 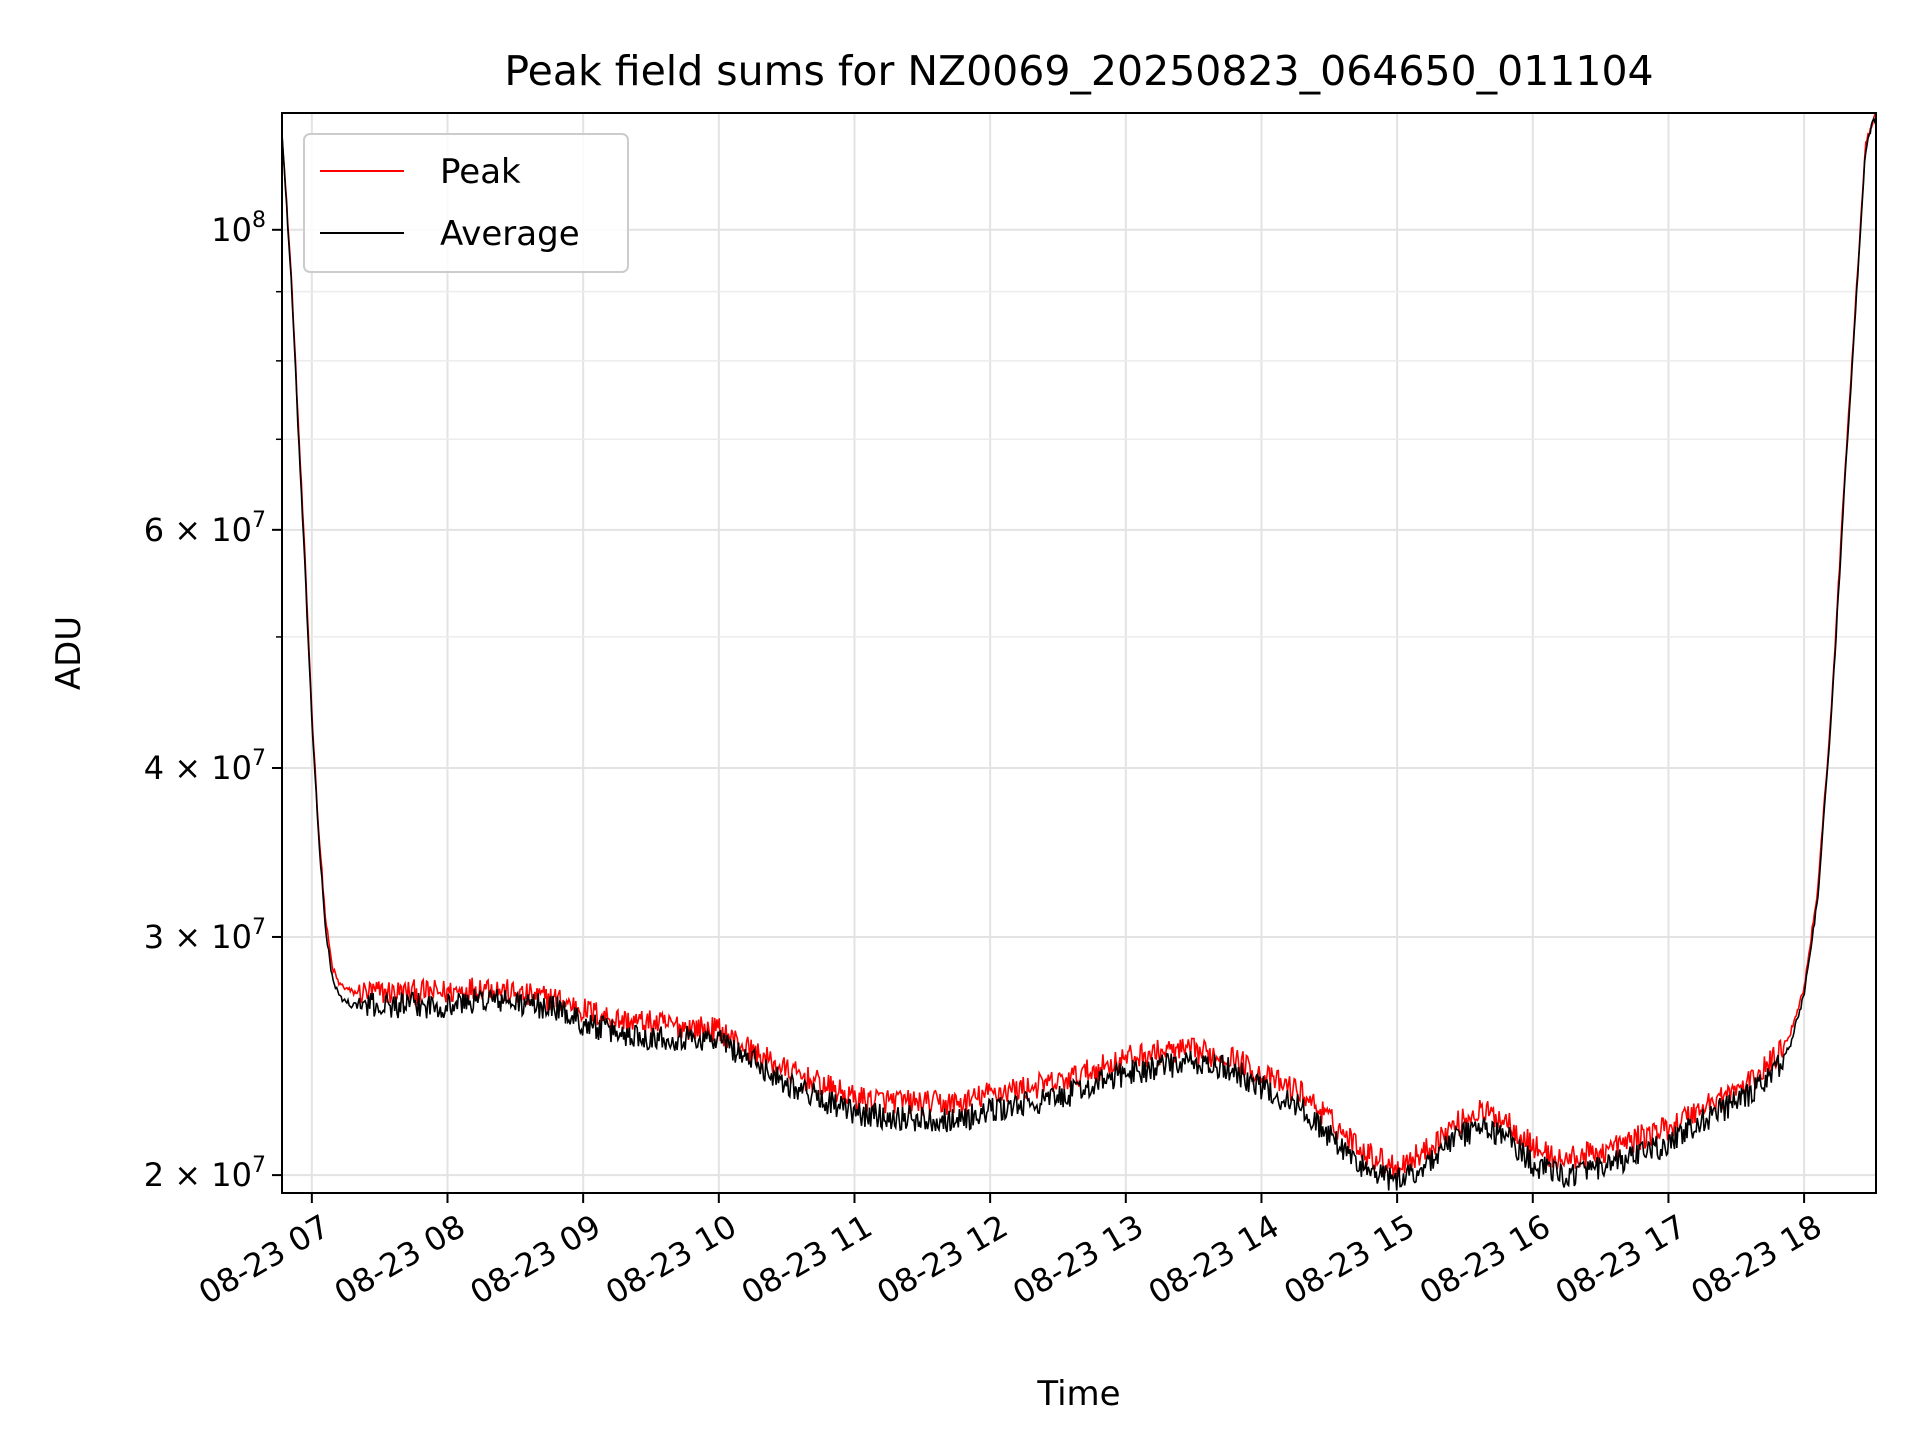 I want to click on legend: Peak Average, so click(x=466, y=203).